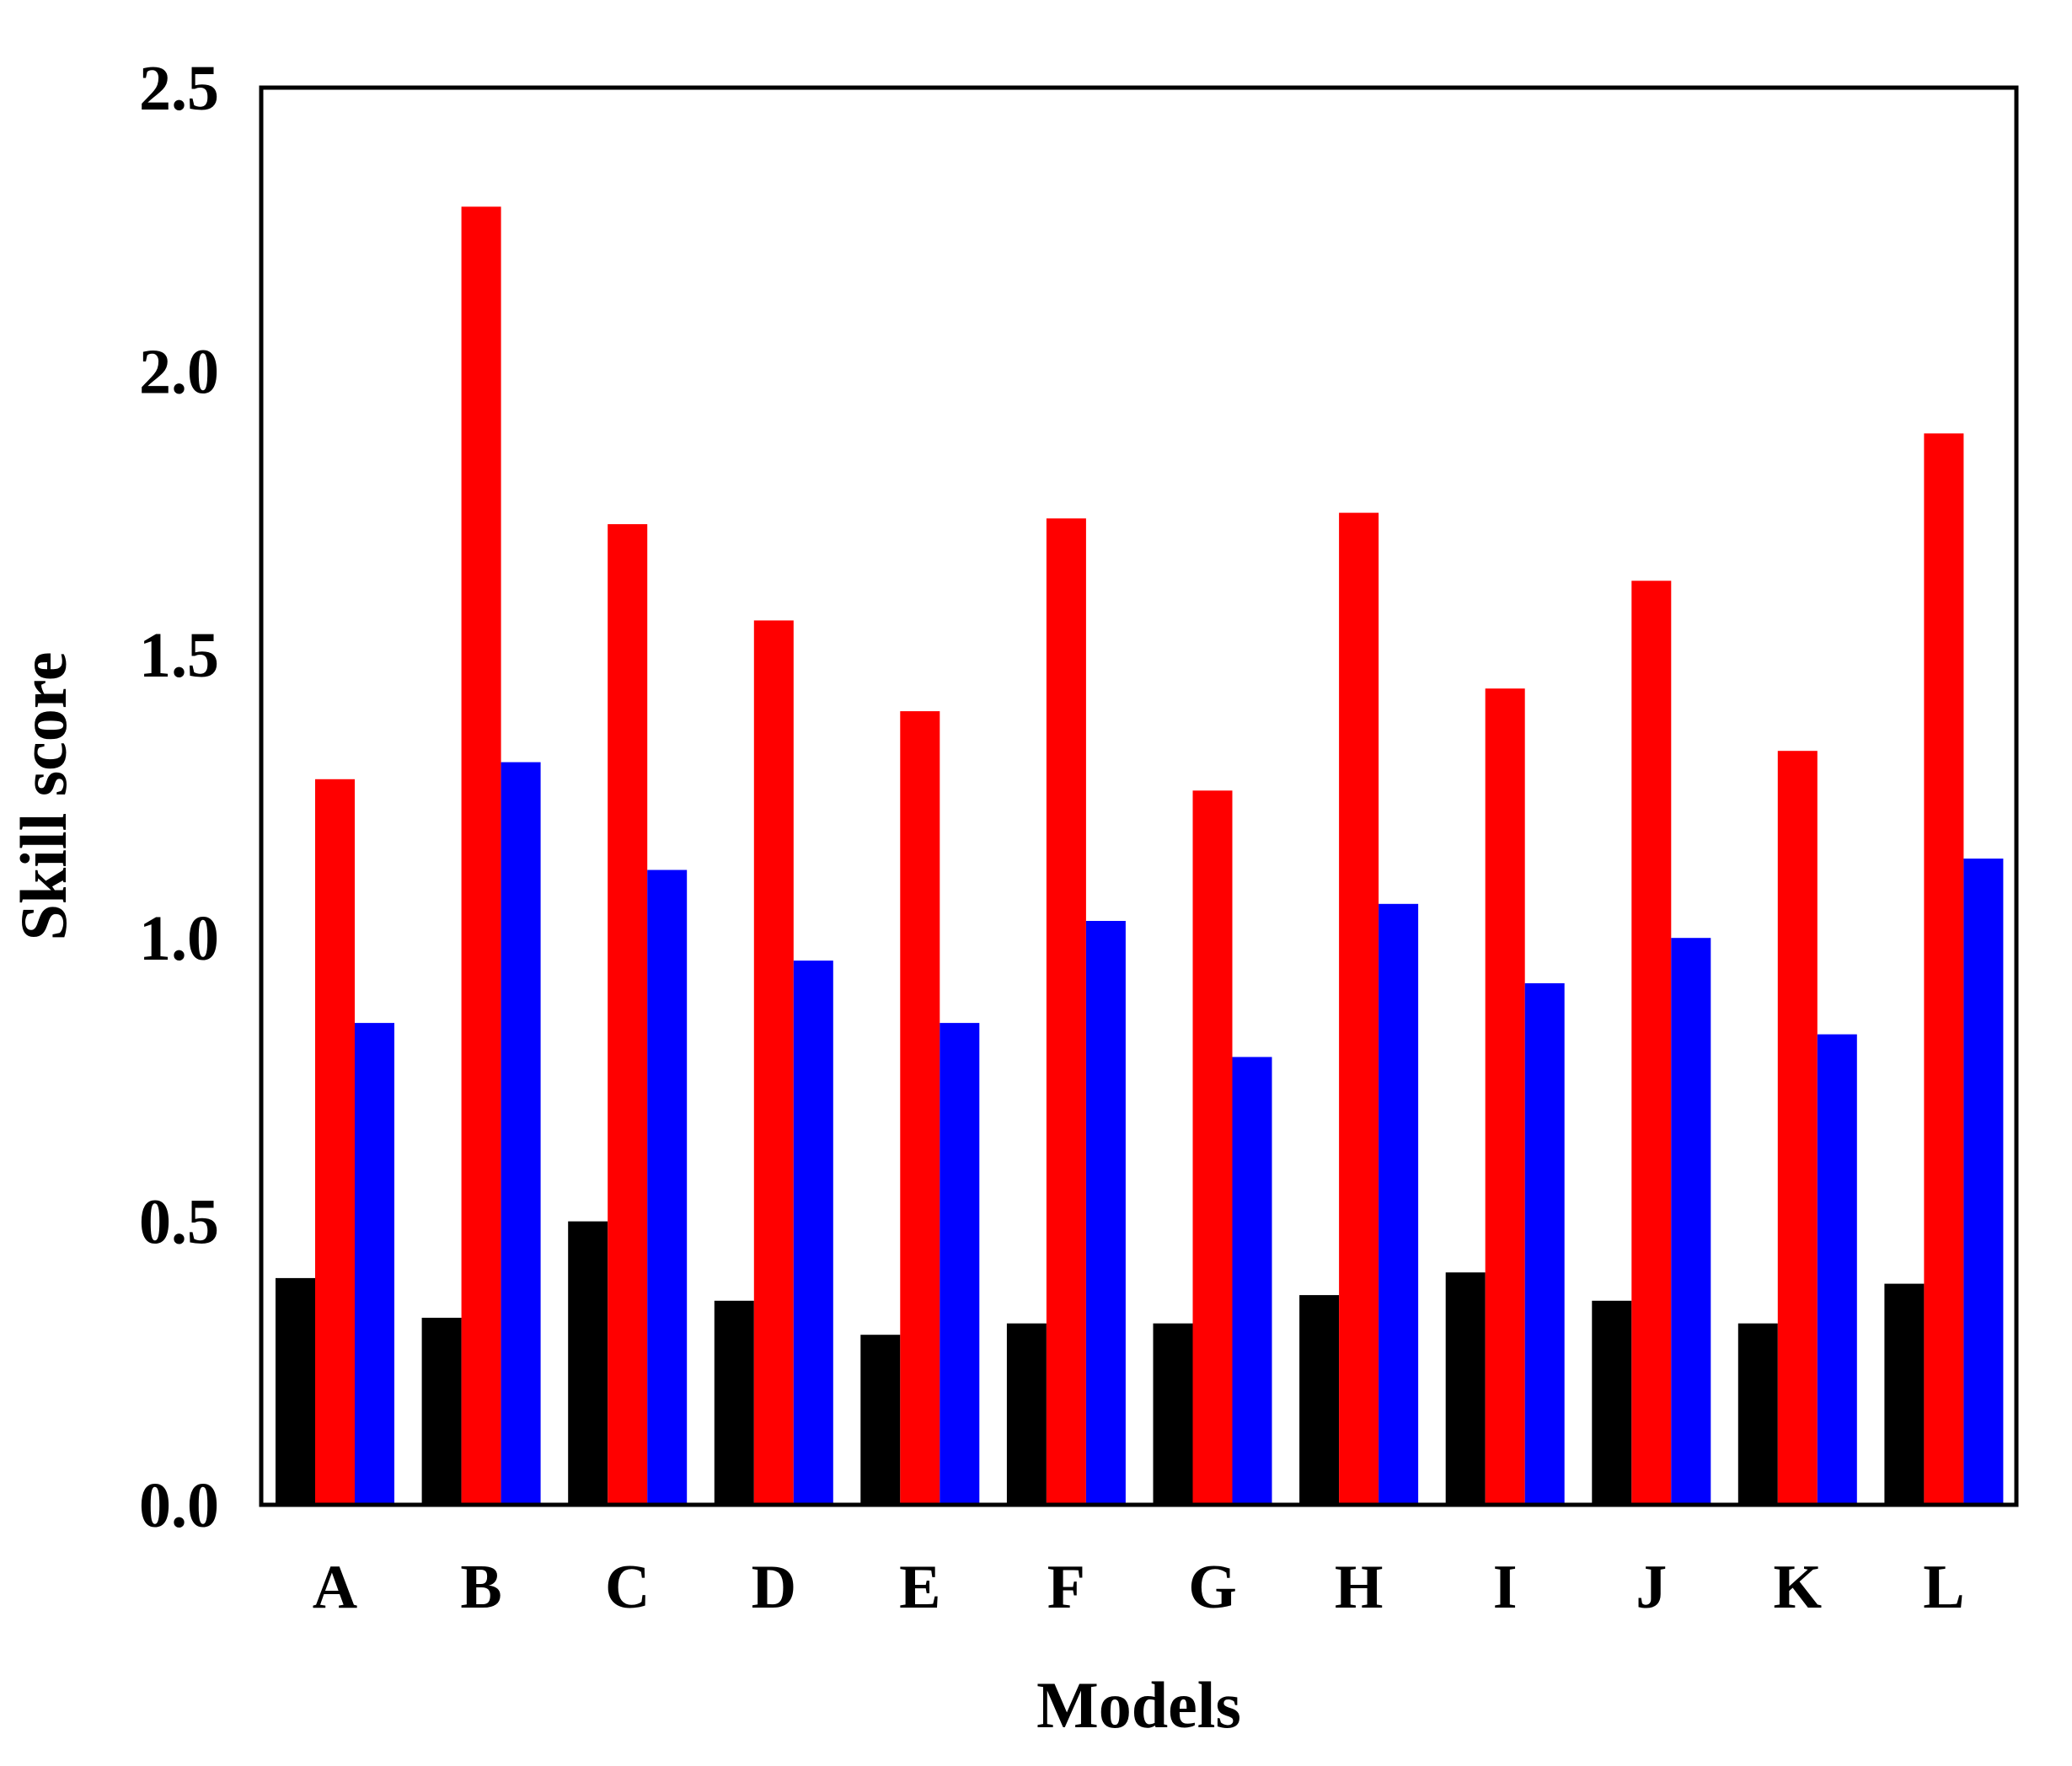 This screenshot has width=2072, height=1766. Describe the element at coordinates (1652, 1587) in the screenshot. I see `x-tick-label-J: J` at that location.